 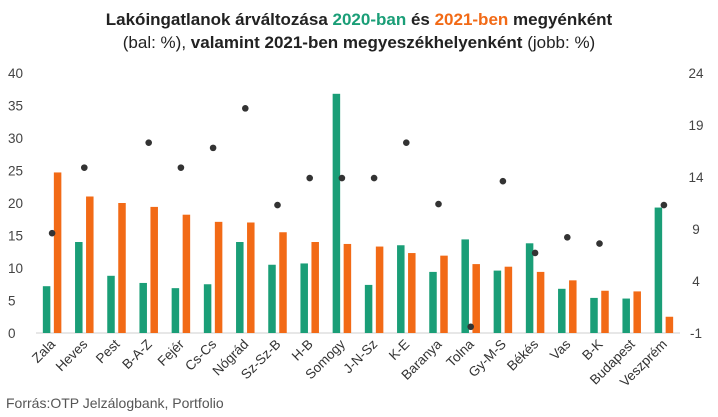 I want to click on title-part: és, so click(x=420, y=19).